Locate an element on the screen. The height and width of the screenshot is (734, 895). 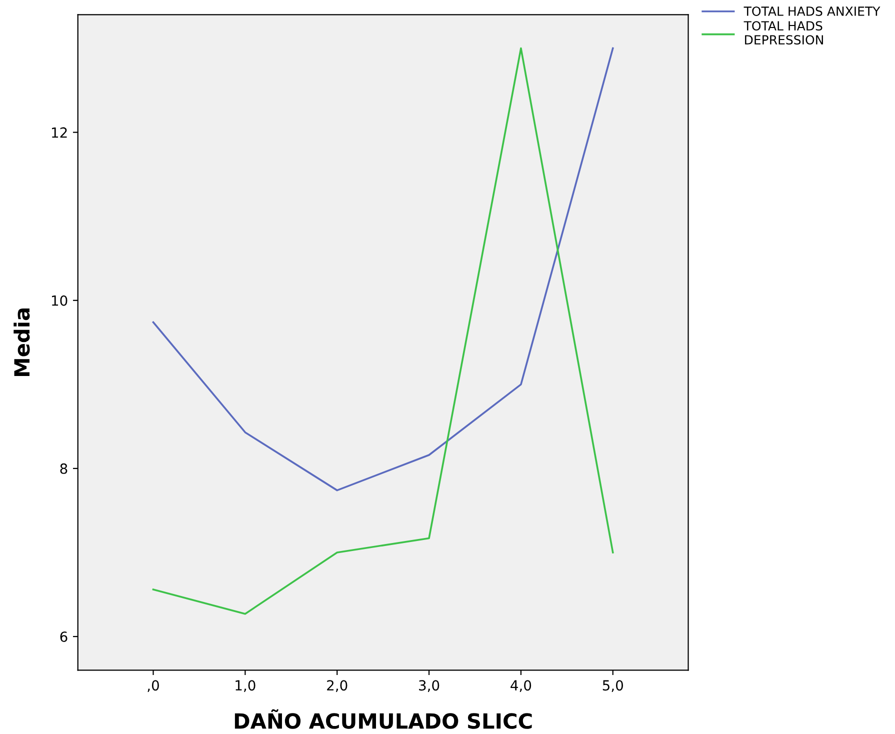
legend-label: TOTAL HADS DEPRESSION is located at coordinates (783, 33).